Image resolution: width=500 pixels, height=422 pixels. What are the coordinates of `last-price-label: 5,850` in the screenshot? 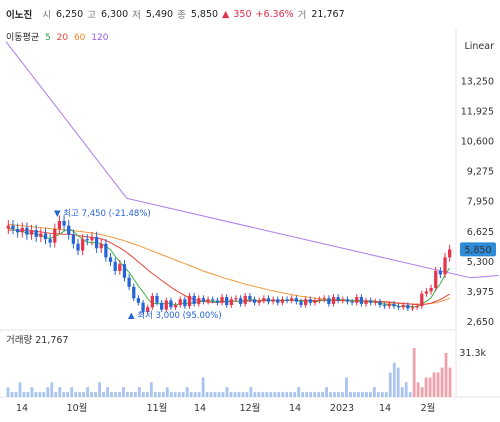 It's located at (477, 250).